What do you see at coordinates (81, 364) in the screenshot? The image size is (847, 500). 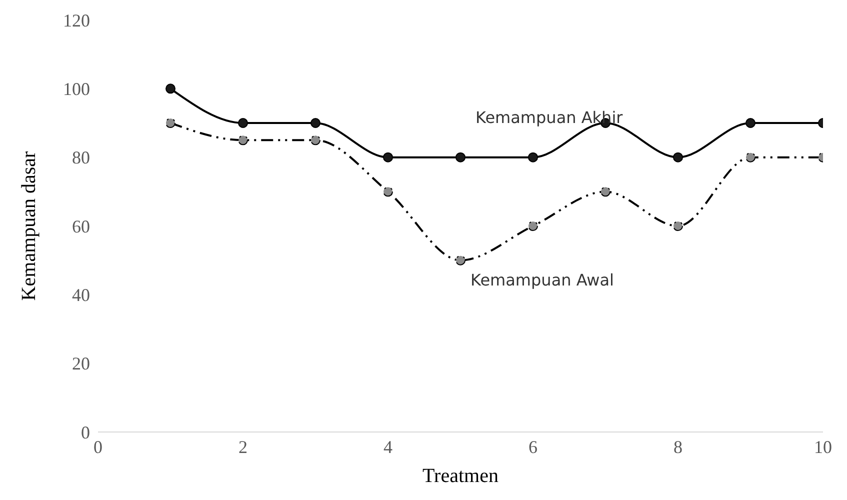 I see `y-tick-label: 20` at bounding box center [81, 364].